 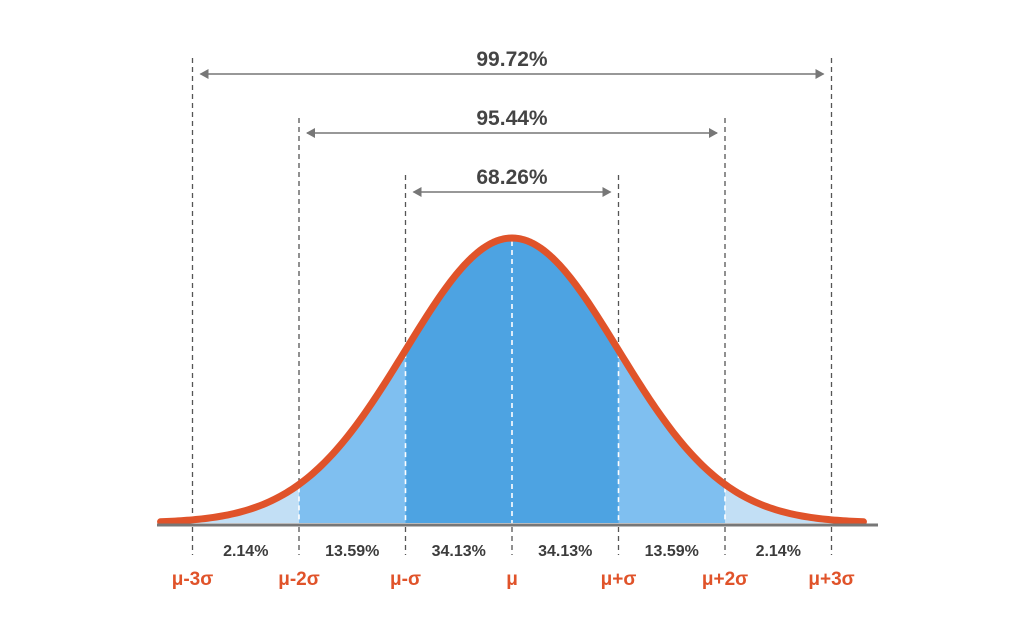 What do you see at coordinates (299, 579) in the screenshot?
I see `tick-label: μ-2σ` at bounding box center [299, 579].